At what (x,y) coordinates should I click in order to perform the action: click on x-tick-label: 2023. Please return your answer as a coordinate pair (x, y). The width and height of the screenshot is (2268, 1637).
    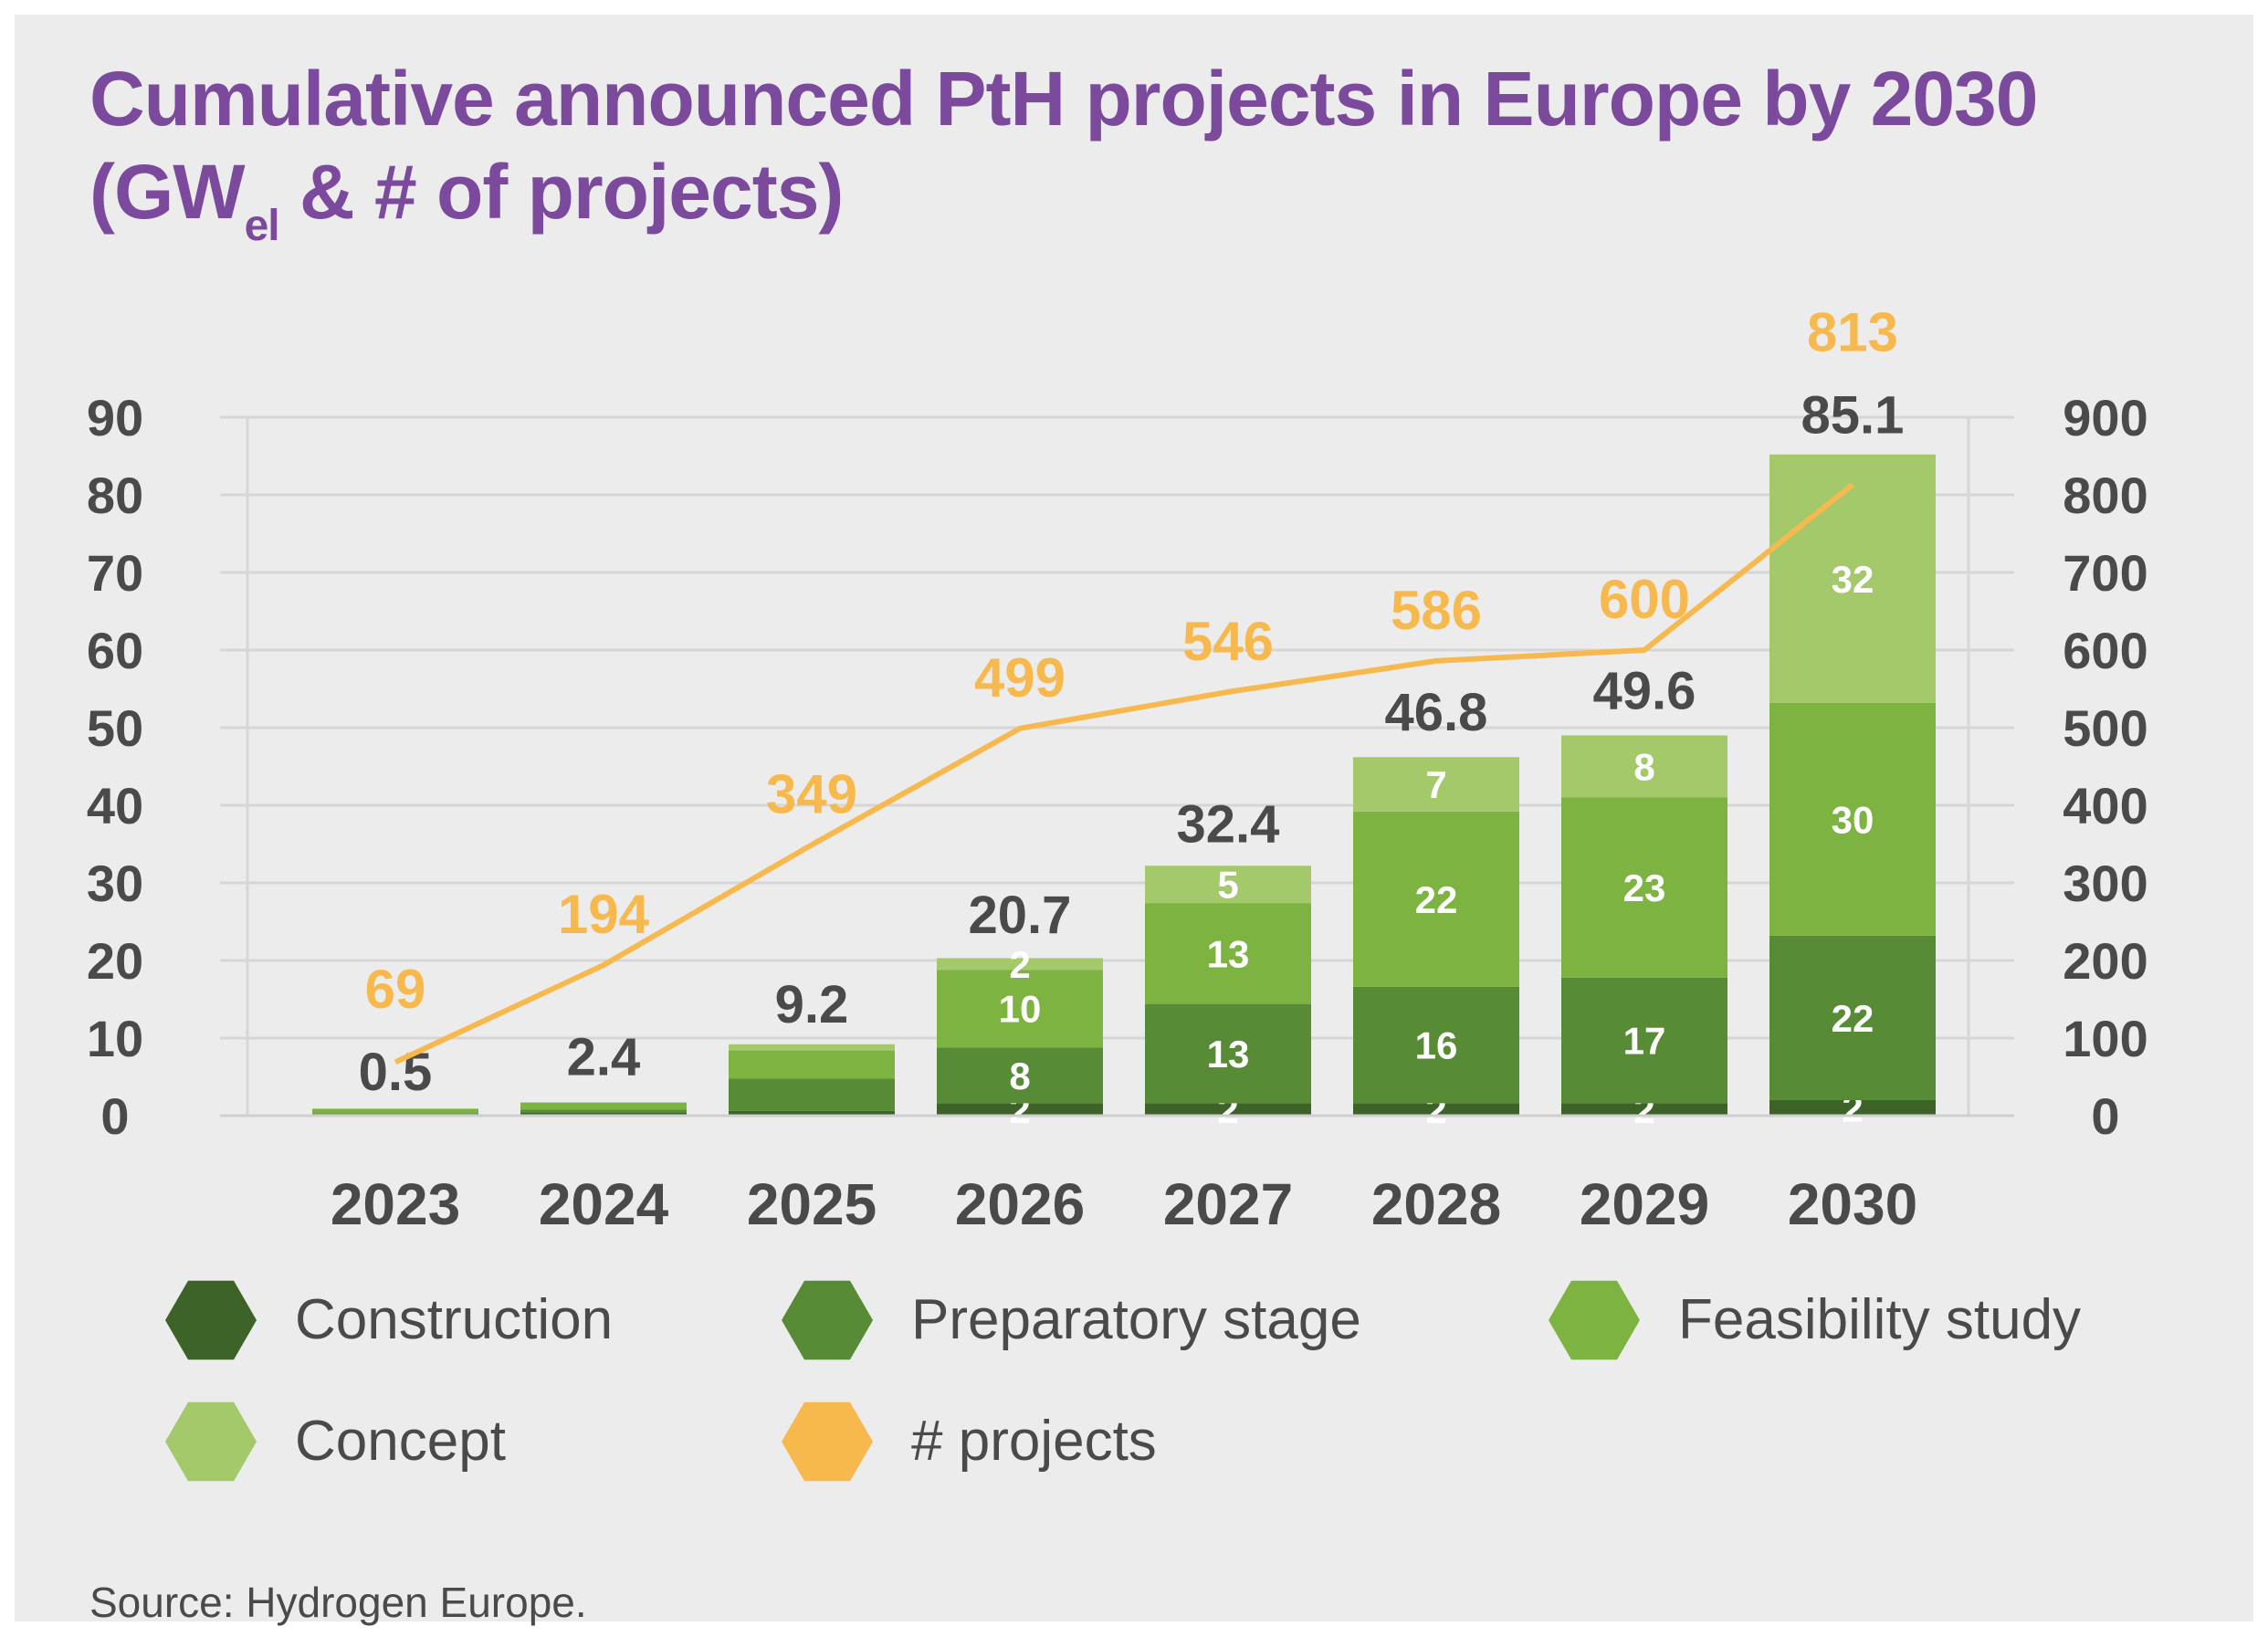
    Looking at the image, I should click on (395, 1204).